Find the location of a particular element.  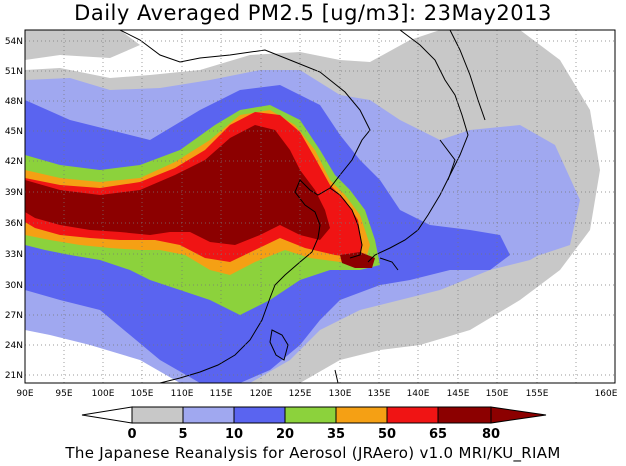

lon-label: 95E is located at coordinates (63, 394).